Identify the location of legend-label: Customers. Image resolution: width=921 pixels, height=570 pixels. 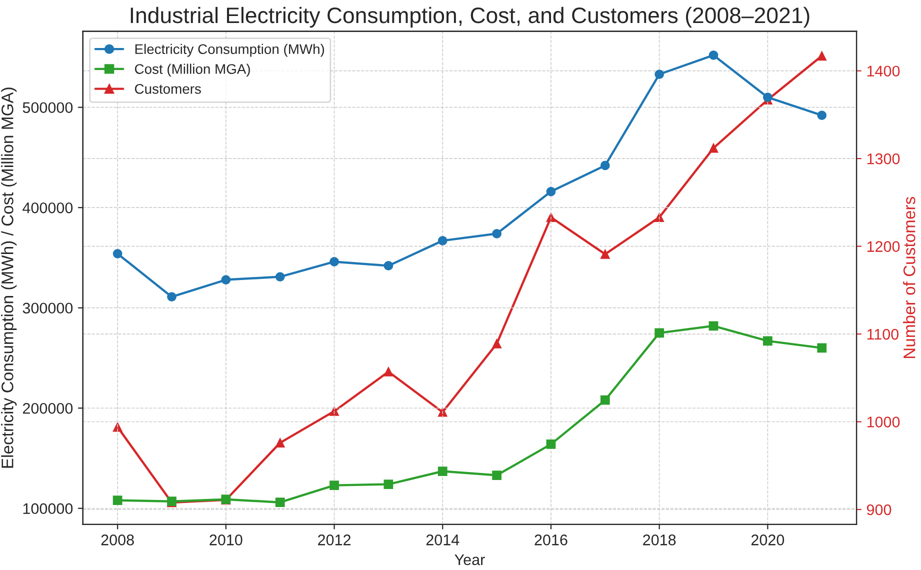
(167, 89).